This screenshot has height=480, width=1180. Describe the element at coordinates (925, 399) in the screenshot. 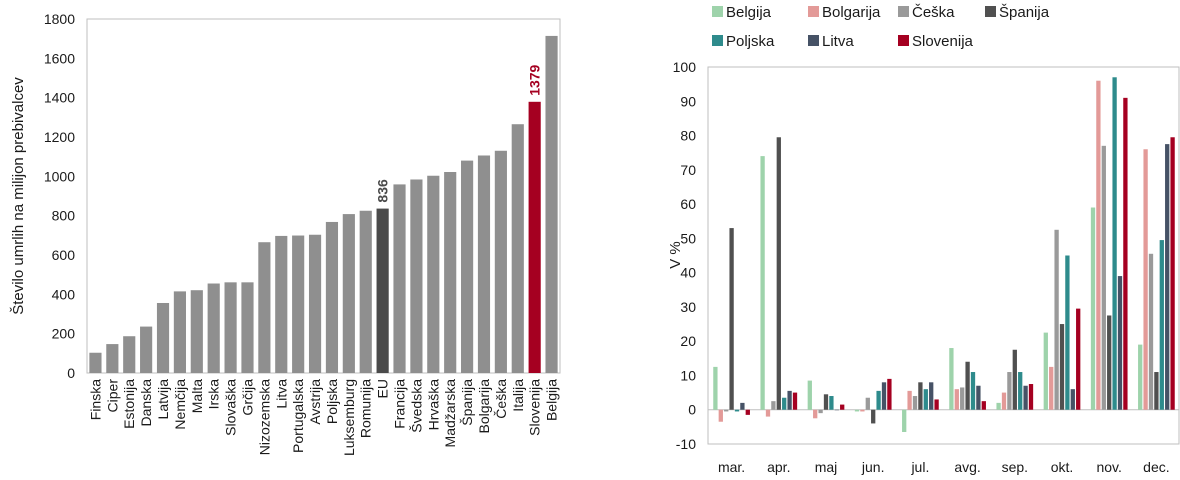

I see `bar-poljska-jul` at that location.